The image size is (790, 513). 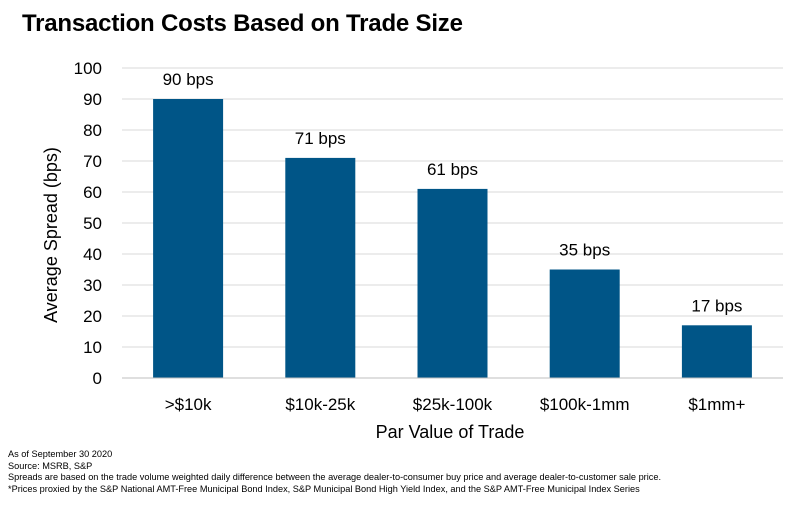 I want to click on y-tick-label: 50, so click(x=92, y=223).